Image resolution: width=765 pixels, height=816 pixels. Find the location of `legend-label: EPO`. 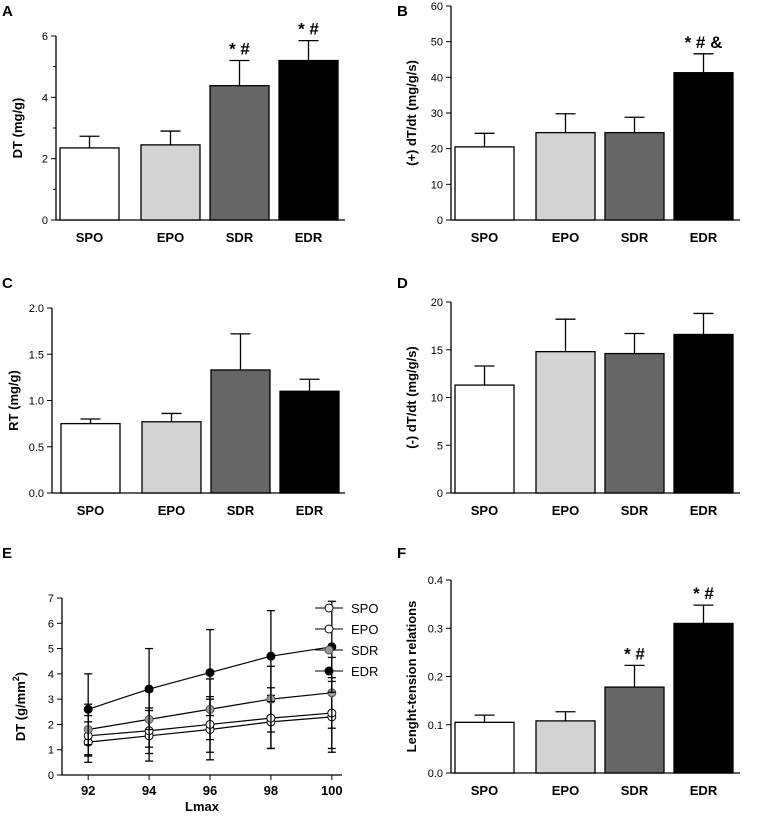

legend-label: EPO is located at coordinates (364, 629).